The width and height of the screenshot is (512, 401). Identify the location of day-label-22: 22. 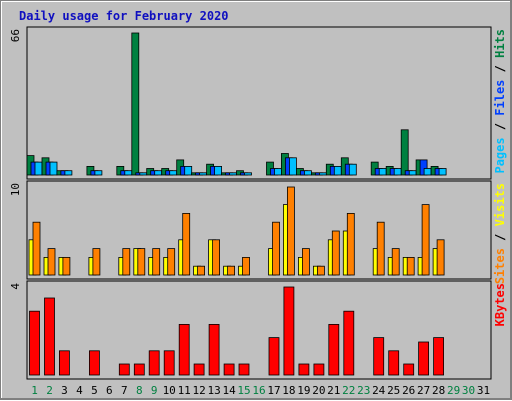
(348, 390).